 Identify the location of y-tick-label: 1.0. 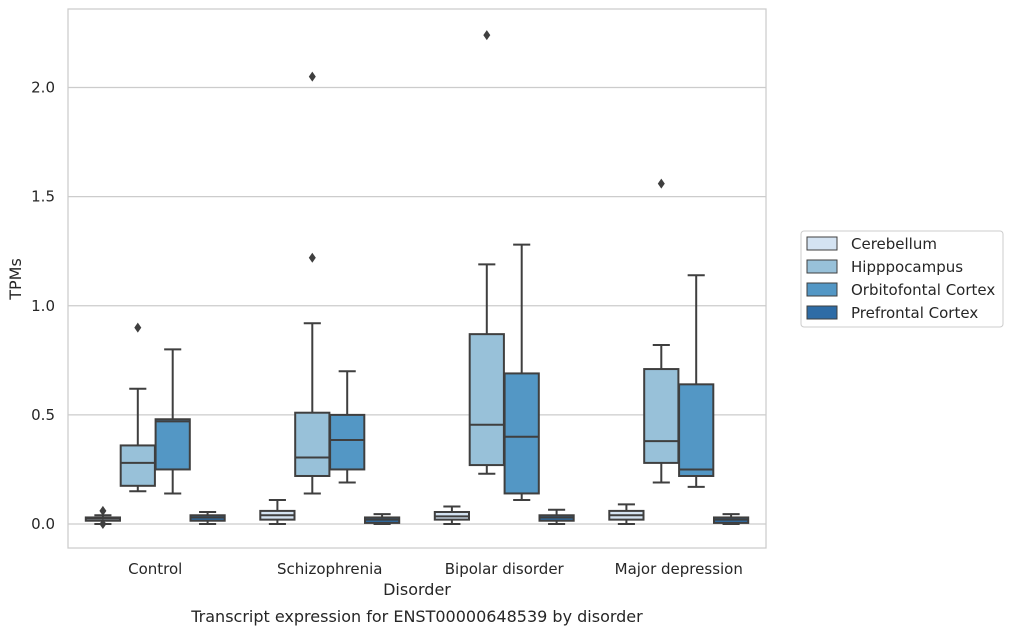
(43, 306).